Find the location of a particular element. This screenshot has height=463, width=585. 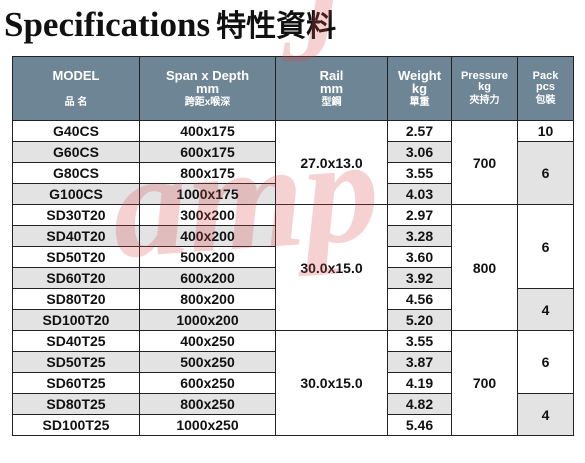

table-row: G100CS 1000x175 4.03 is located at coordinates (293, 194).